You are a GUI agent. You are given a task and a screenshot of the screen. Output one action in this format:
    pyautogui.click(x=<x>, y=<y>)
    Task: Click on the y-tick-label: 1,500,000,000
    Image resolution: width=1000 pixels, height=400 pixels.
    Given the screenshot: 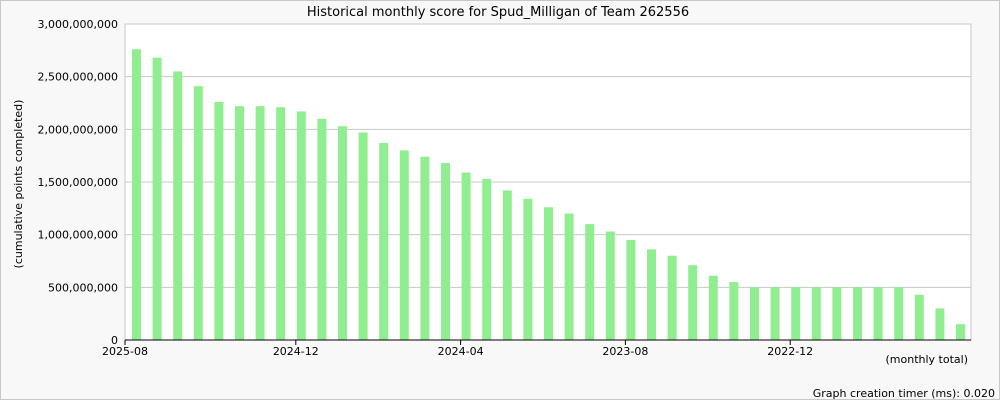 What is the action you would take?
    pyautogui.click(x=78, y=182)
    